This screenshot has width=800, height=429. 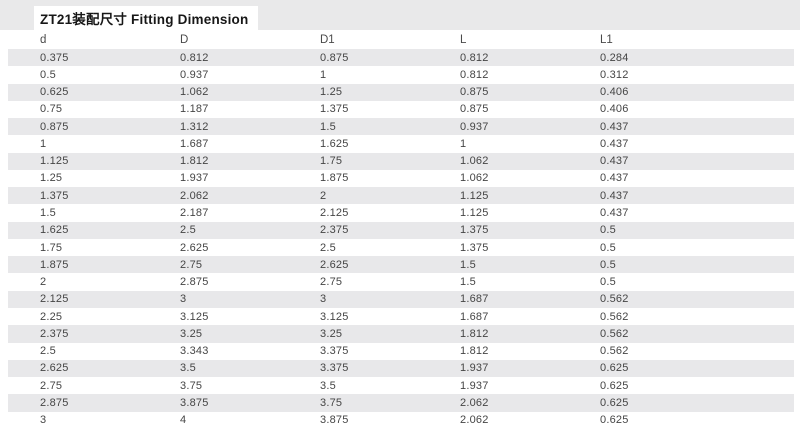 I want to click on table-row: 2 2.875 2.75 1.5 0.5, so click(x=401, y=282).